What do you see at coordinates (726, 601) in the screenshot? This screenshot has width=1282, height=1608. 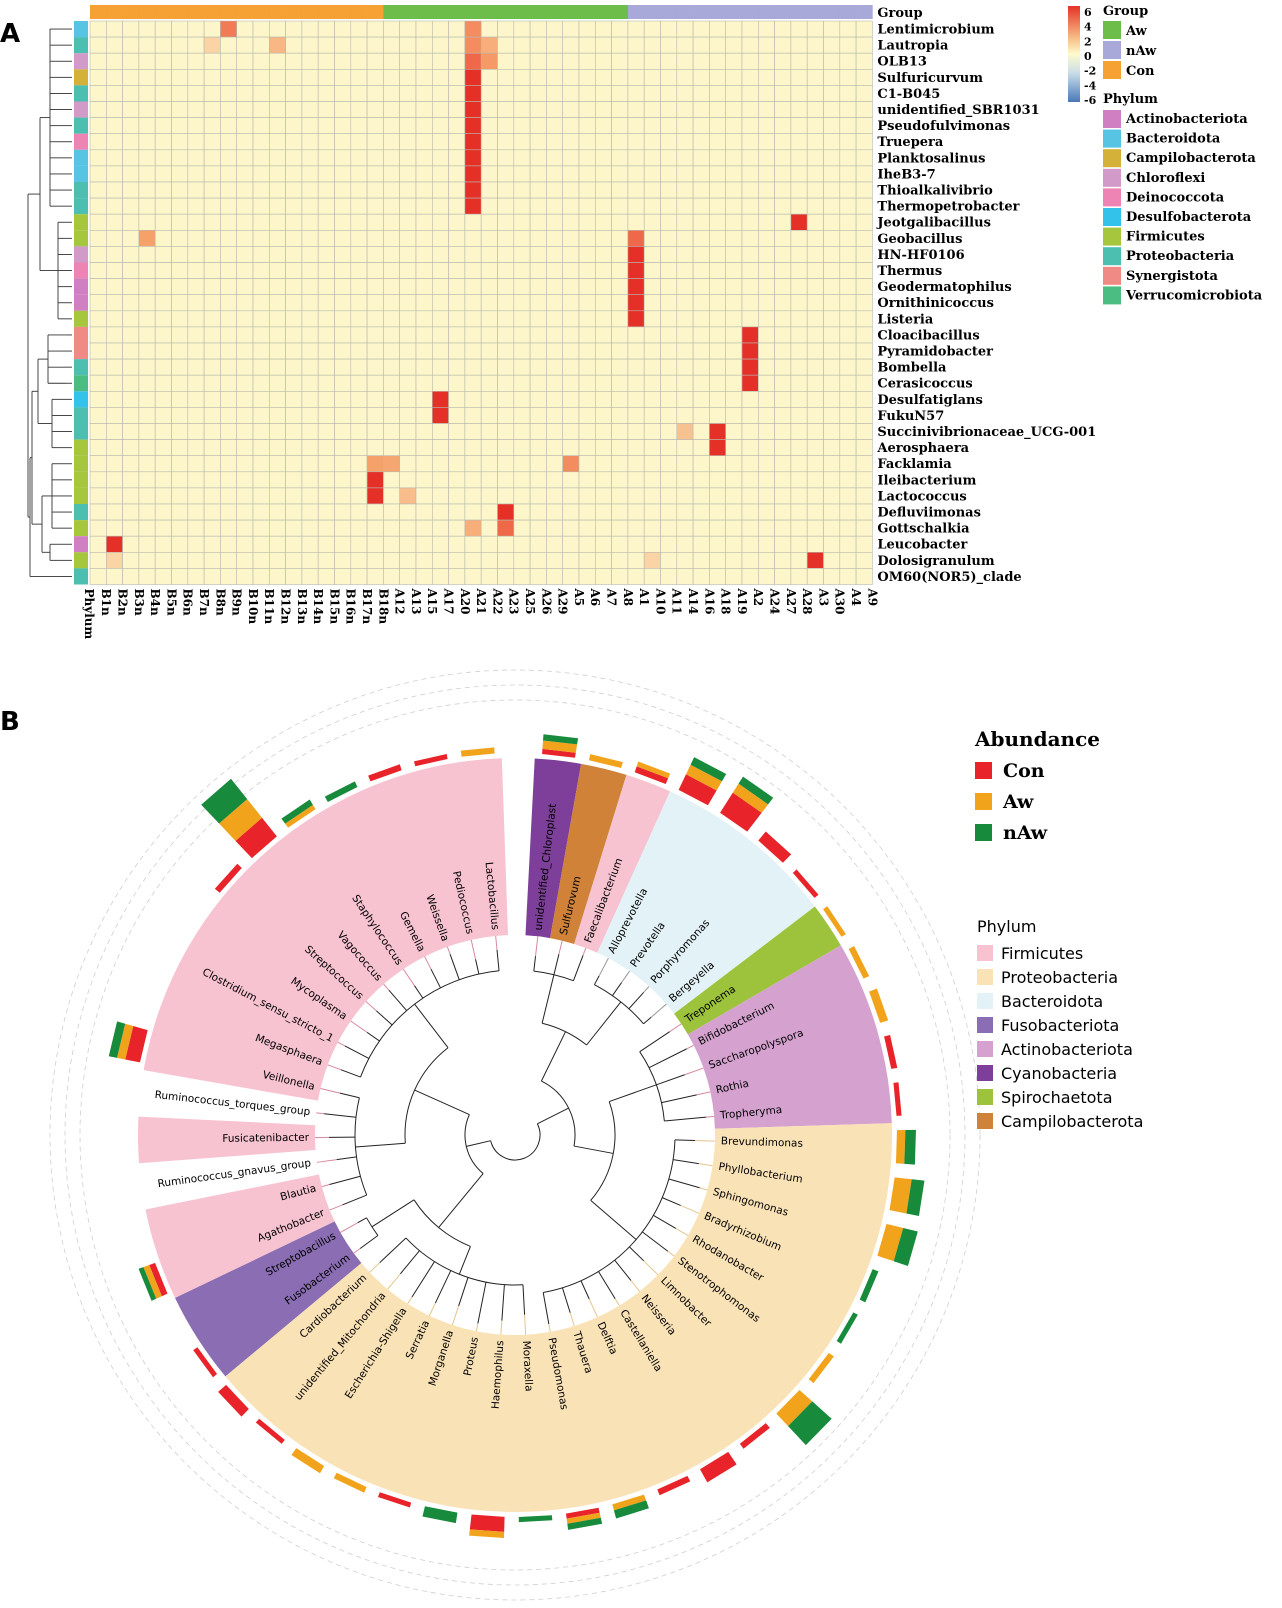 I see `column-label: A18` at bounding box center [726, 601].